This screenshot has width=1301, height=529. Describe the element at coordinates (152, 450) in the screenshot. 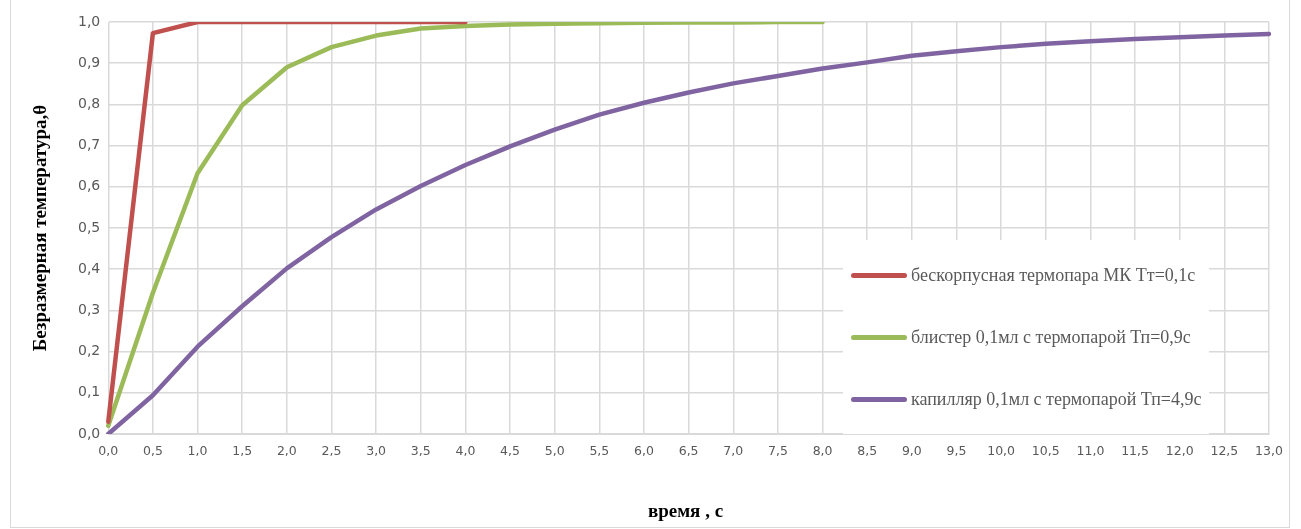

I see `x-tick-label: 0,5` at that location.